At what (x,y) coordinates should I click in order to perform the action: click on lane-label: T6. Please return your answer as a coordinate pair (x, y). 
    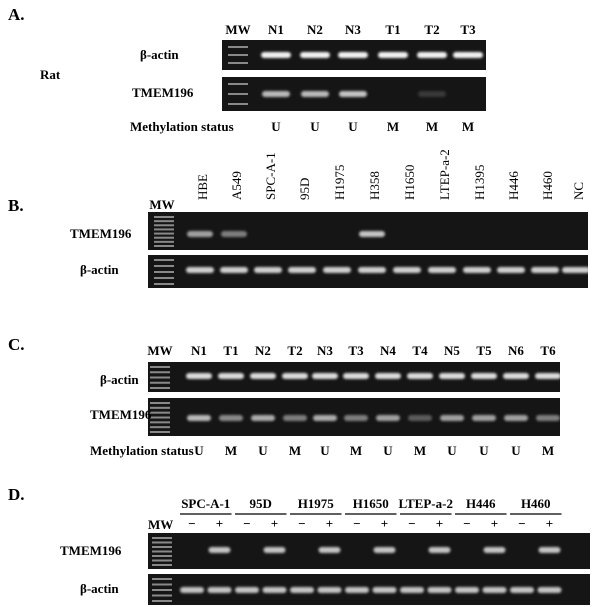
    Looking at the image, I should click on (548, 350).